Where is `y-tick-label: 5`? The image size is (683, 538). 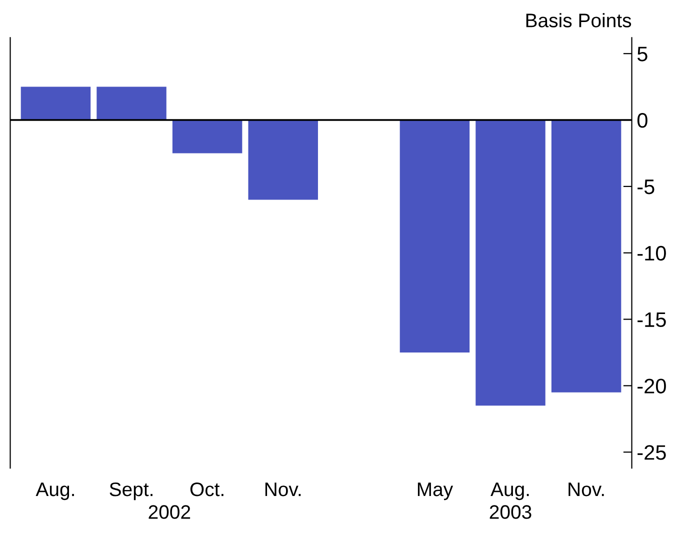 y-tick-label: 5 is located at coordinates (642, 54).